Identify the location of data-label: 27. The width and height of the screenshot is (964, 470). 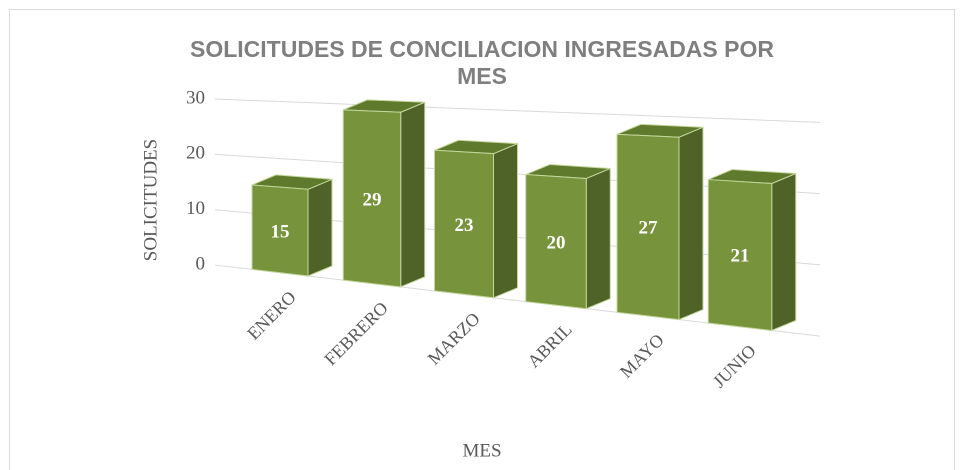
(649, 228).